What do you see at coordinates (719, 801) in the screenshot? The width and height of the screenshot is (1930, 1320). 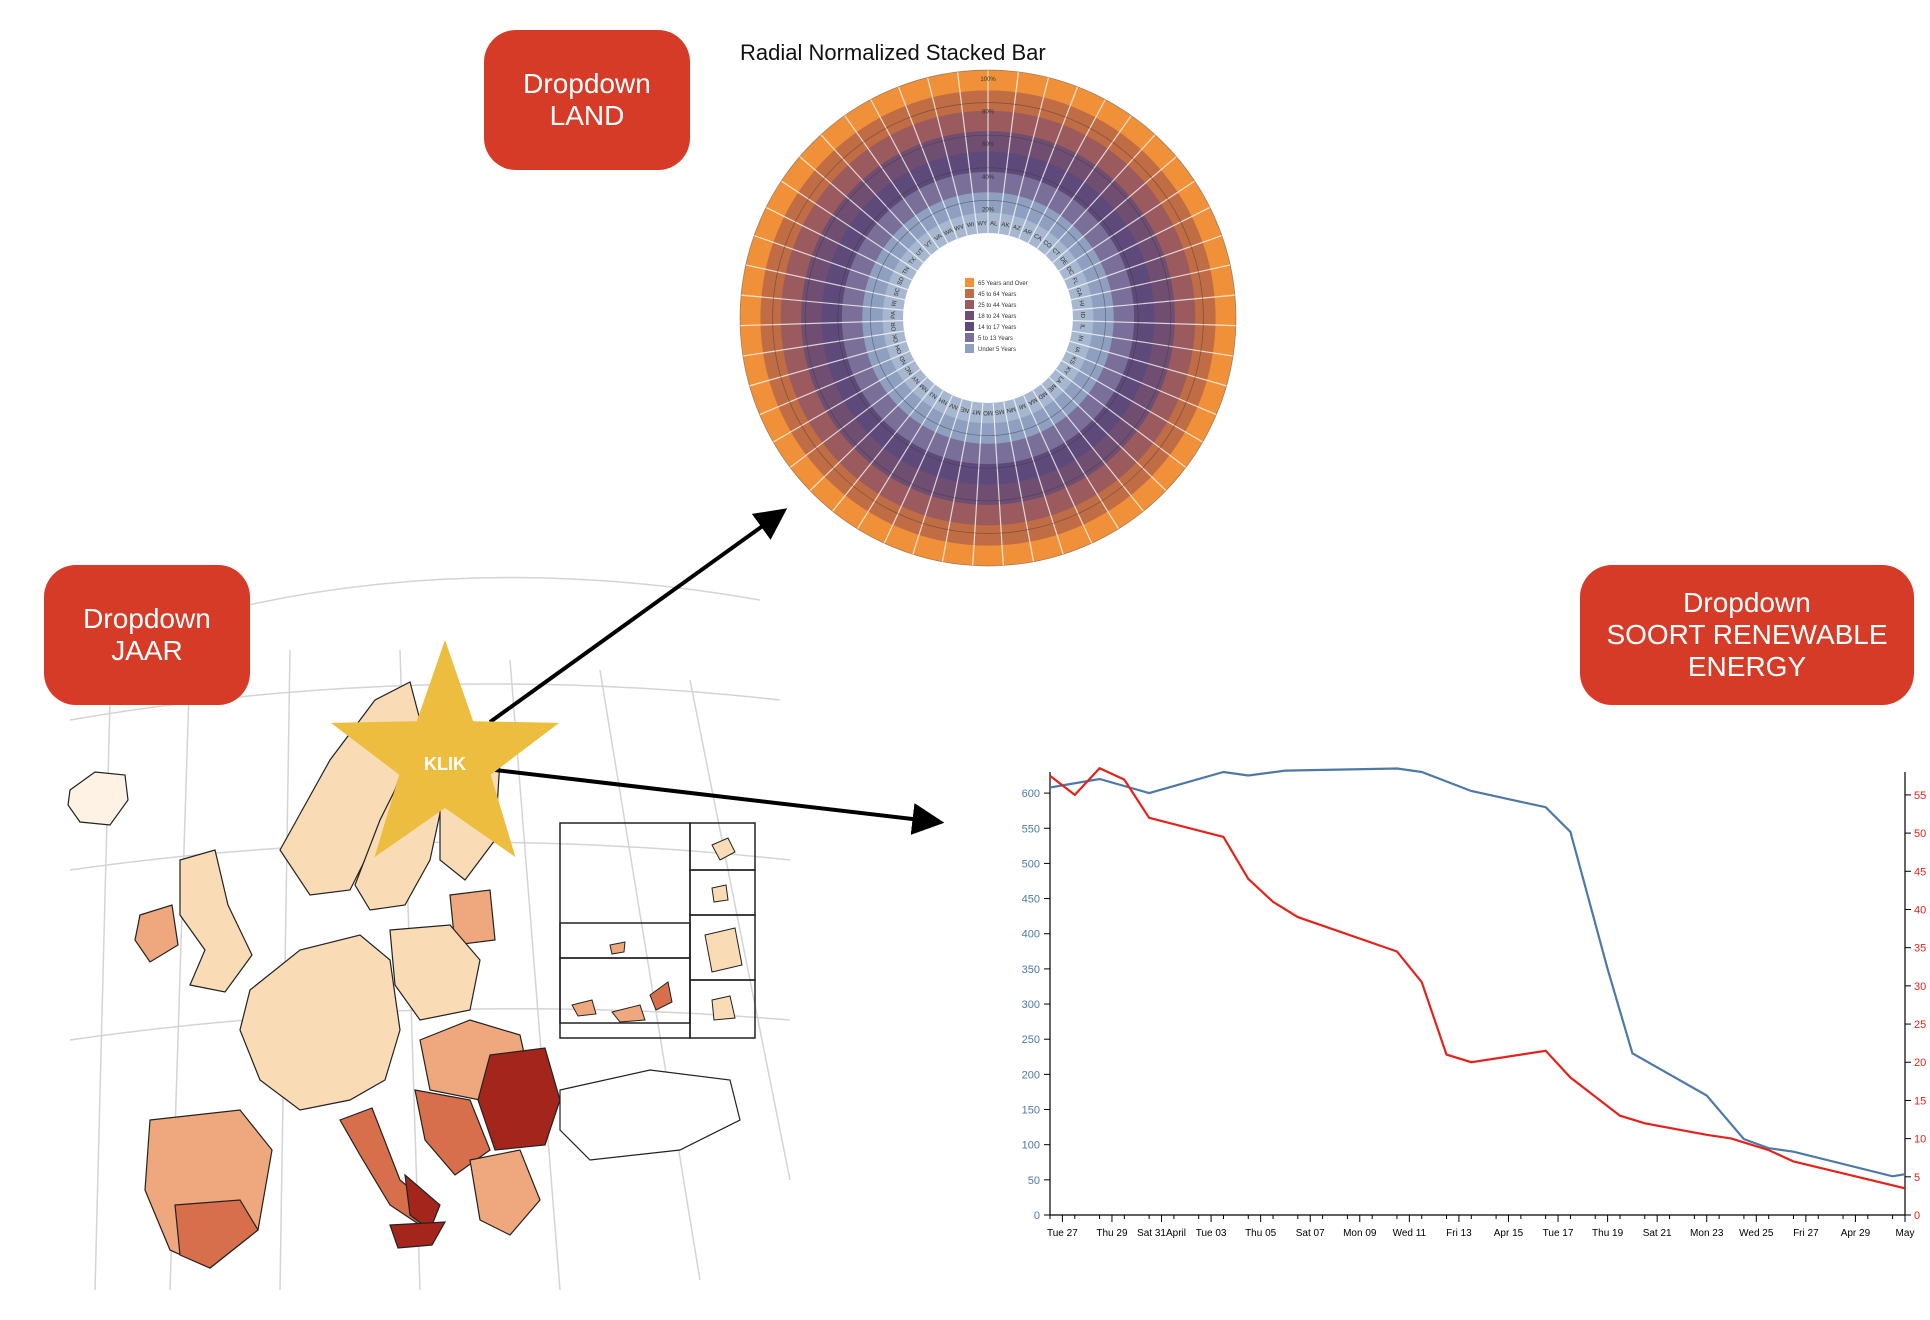 I see `arrow-to-linechart-icon` at bounding box center [719, 801].